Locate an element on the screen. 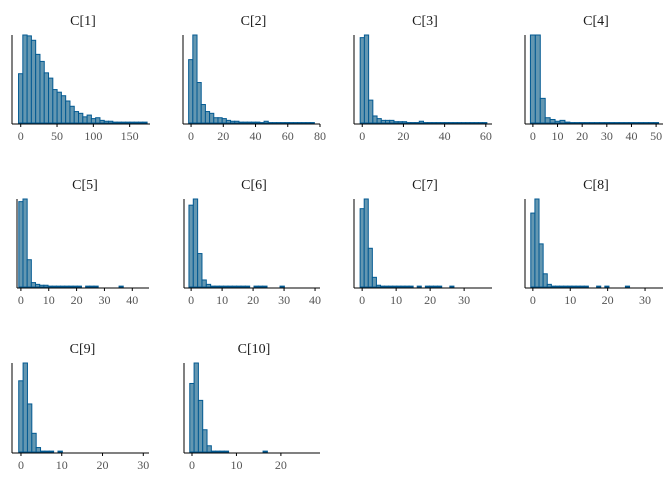 The width and height of the screenshot is (672, 480). x-tick-label: 60 is located at coordinates (486, 136).